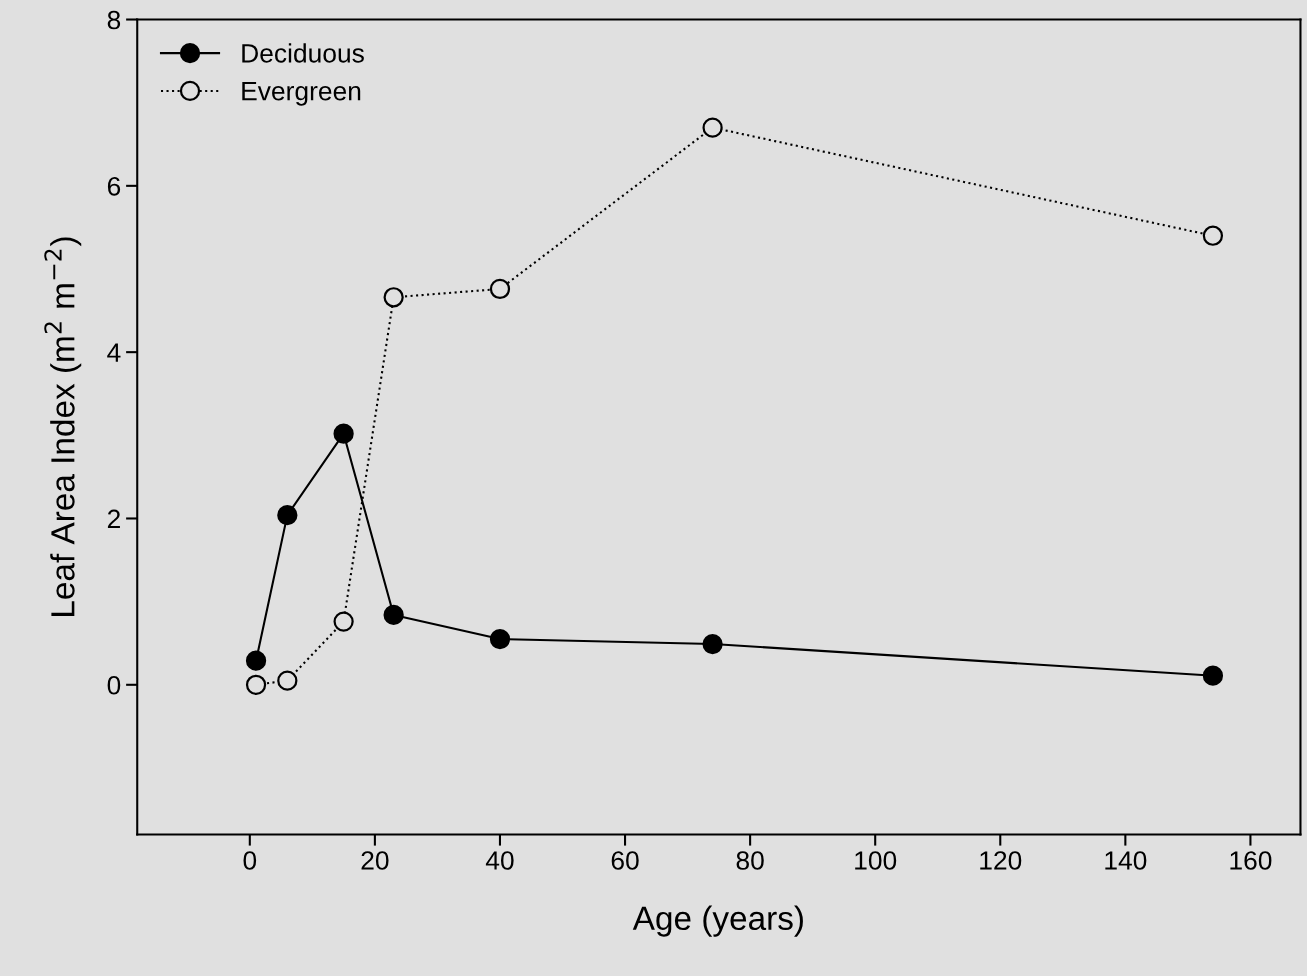 This screenshot has height=976, width=1307. I want to click on x-tick-label: 80, so click(750, 860).